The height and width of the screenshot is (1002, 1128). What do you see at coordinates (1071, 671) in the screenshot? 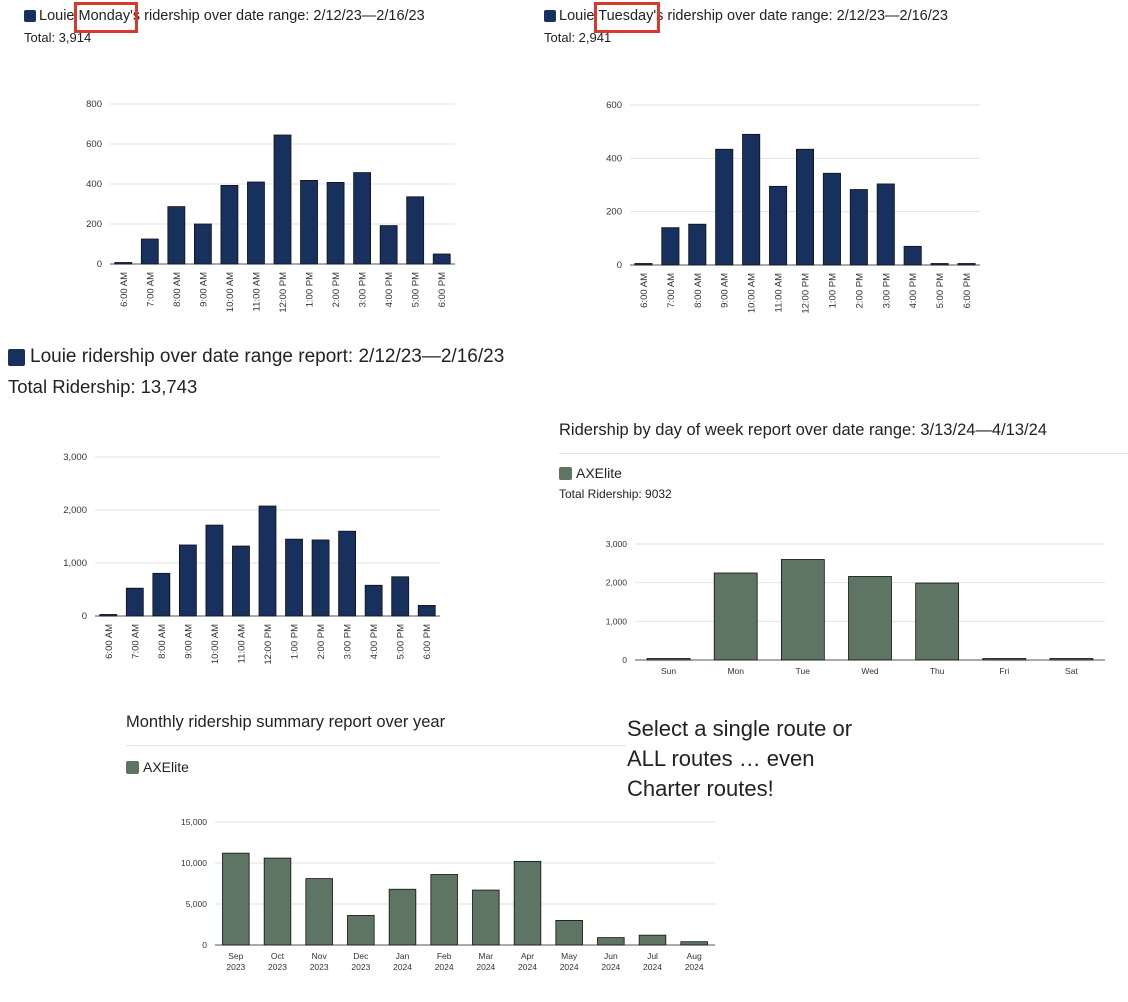
I see `x-tick-label: Sat` at bounding box center [1071, 671].